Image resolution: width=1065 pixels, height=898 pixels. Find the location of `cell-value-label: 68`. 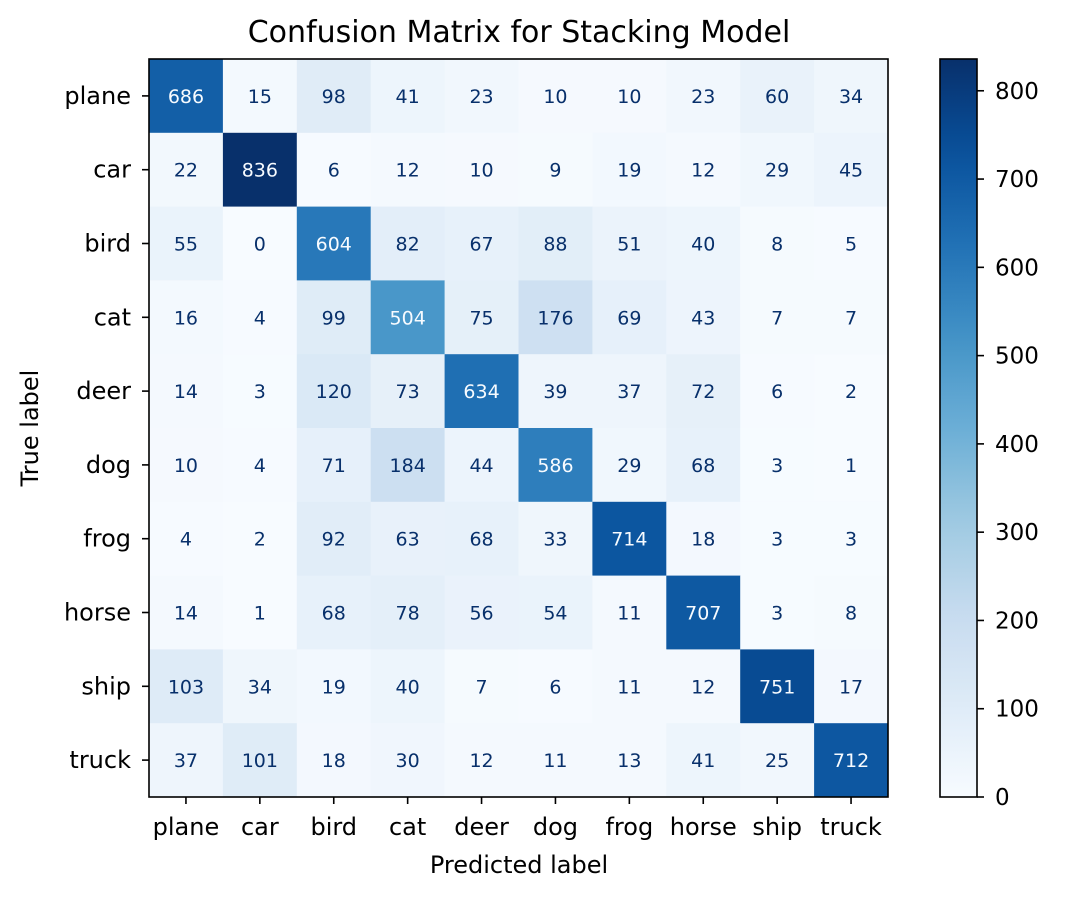

cell-value-label: 68 is located at coordinates (481, 540).